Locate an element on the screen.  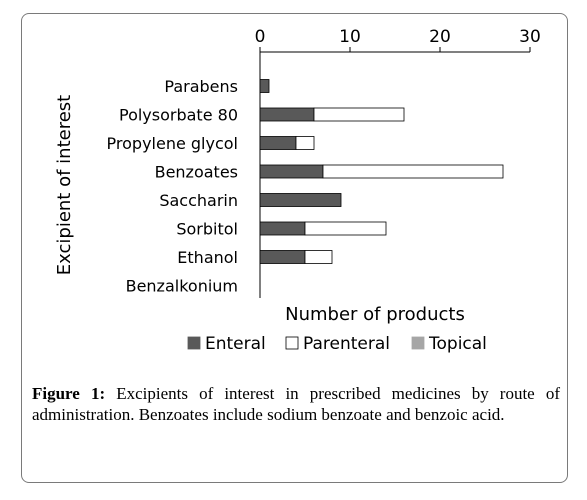
legend-label-enteral: Enteral is located at coordinates (235, 344).